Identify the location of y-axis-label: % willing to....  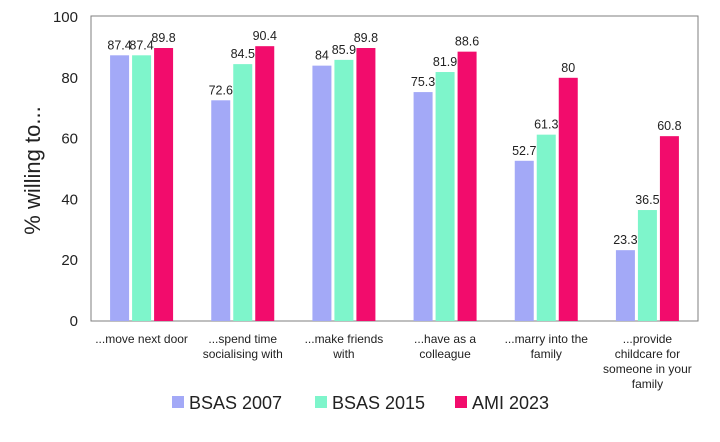
(32, 170).